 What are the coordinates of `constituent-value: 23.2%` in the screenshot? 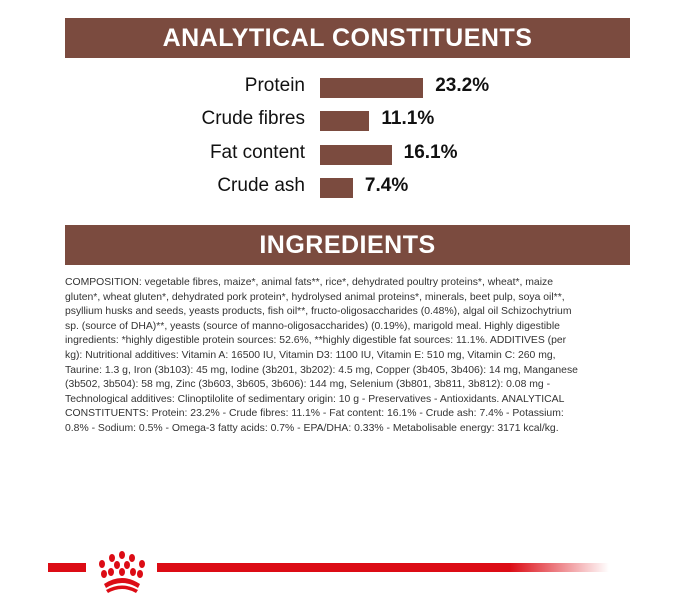 It's located at (462, 85).